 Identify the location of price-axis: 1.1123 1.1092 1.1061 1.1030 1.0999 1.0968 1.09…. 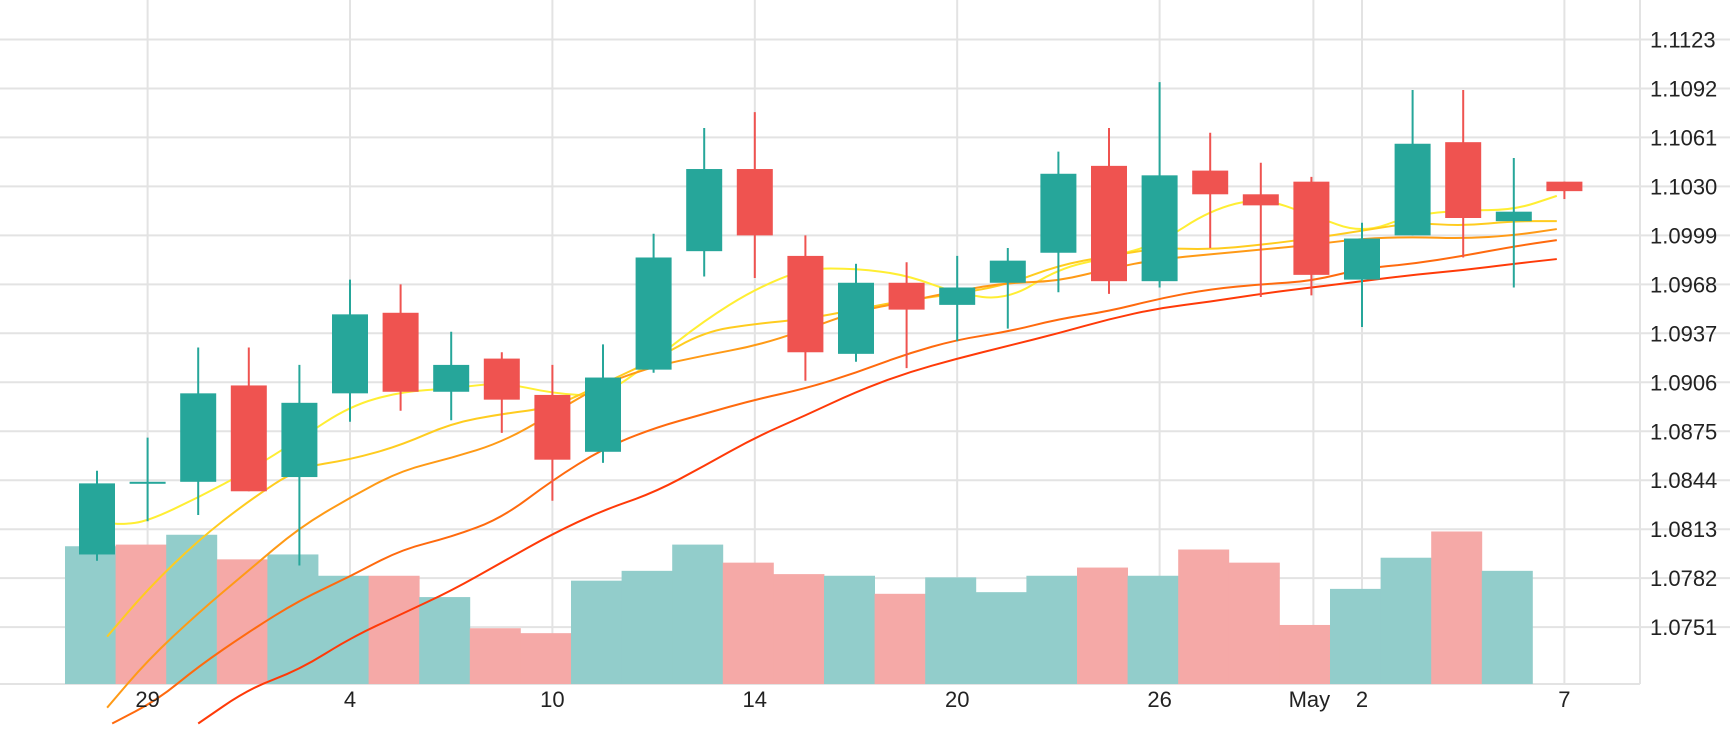
(1683, 333).